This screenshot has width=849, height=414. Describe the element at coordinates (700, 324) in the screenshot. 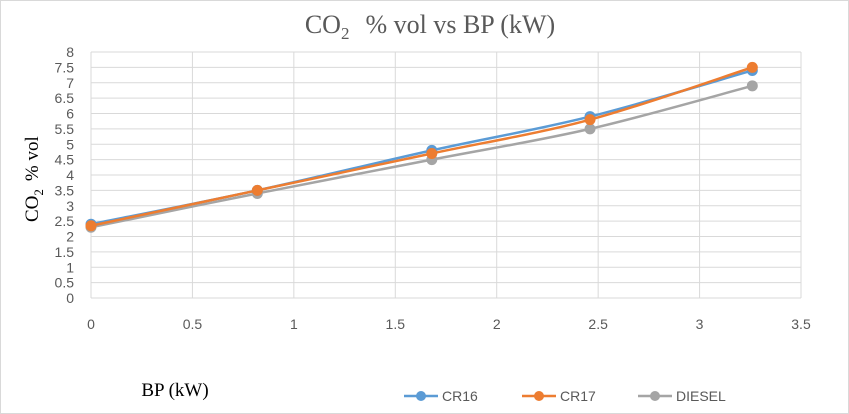

I see `x-tick-label: 3` at that location.